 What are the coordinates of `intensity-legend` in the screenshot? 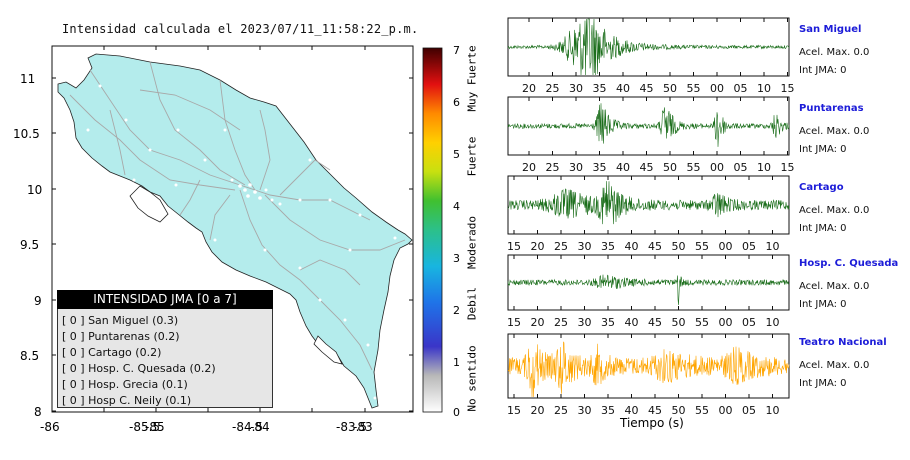 It's located at (165, 349).